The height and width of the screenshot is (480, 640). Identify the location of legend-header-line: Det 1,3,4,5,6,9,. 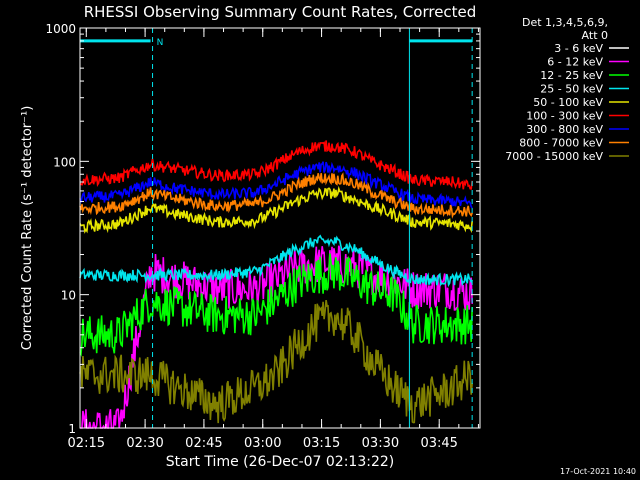
(565, 22).